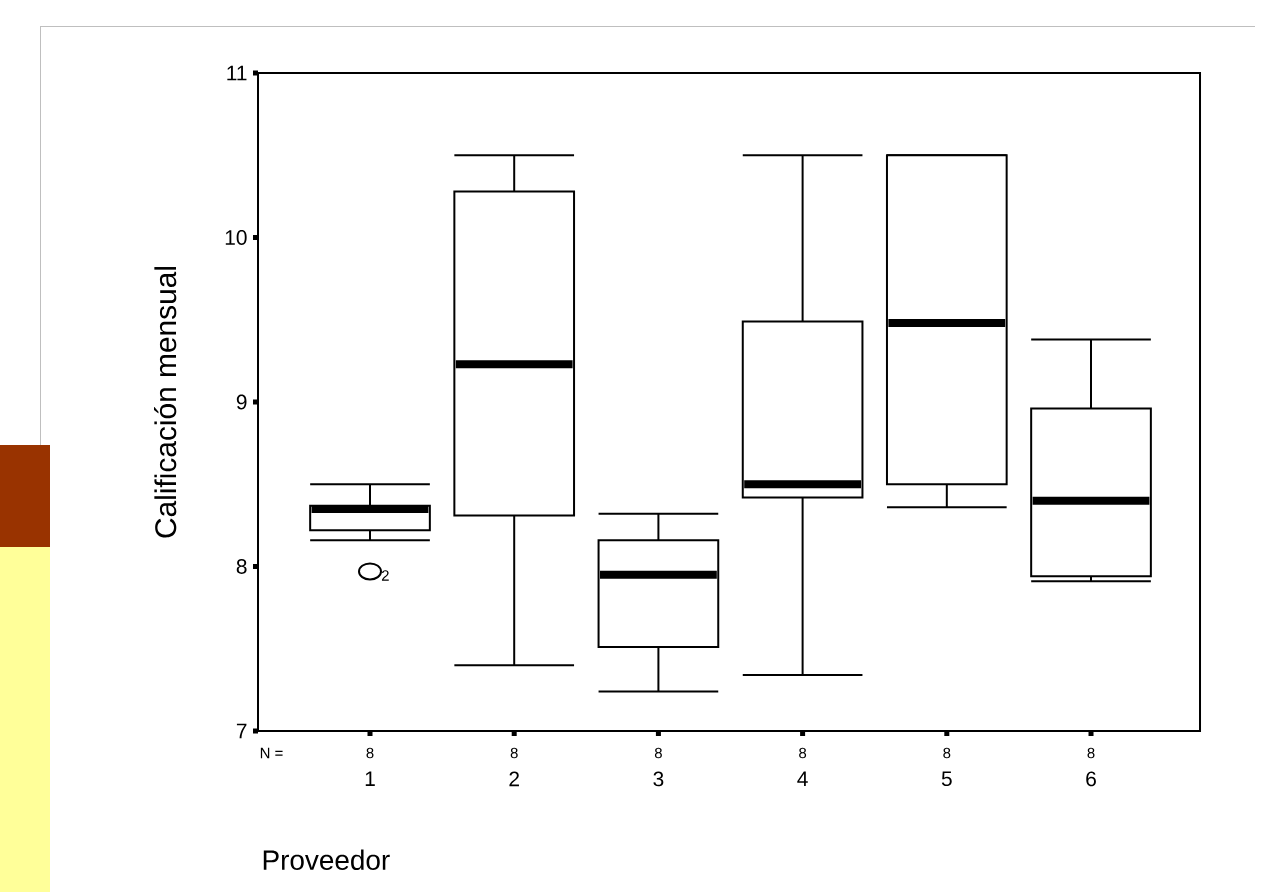 The width and height of the screenshot is (1274, 892). Describe the element at coordinates (165, 402) in the screenshot. I see `y-axis-title: Calificación mensual` at that location.